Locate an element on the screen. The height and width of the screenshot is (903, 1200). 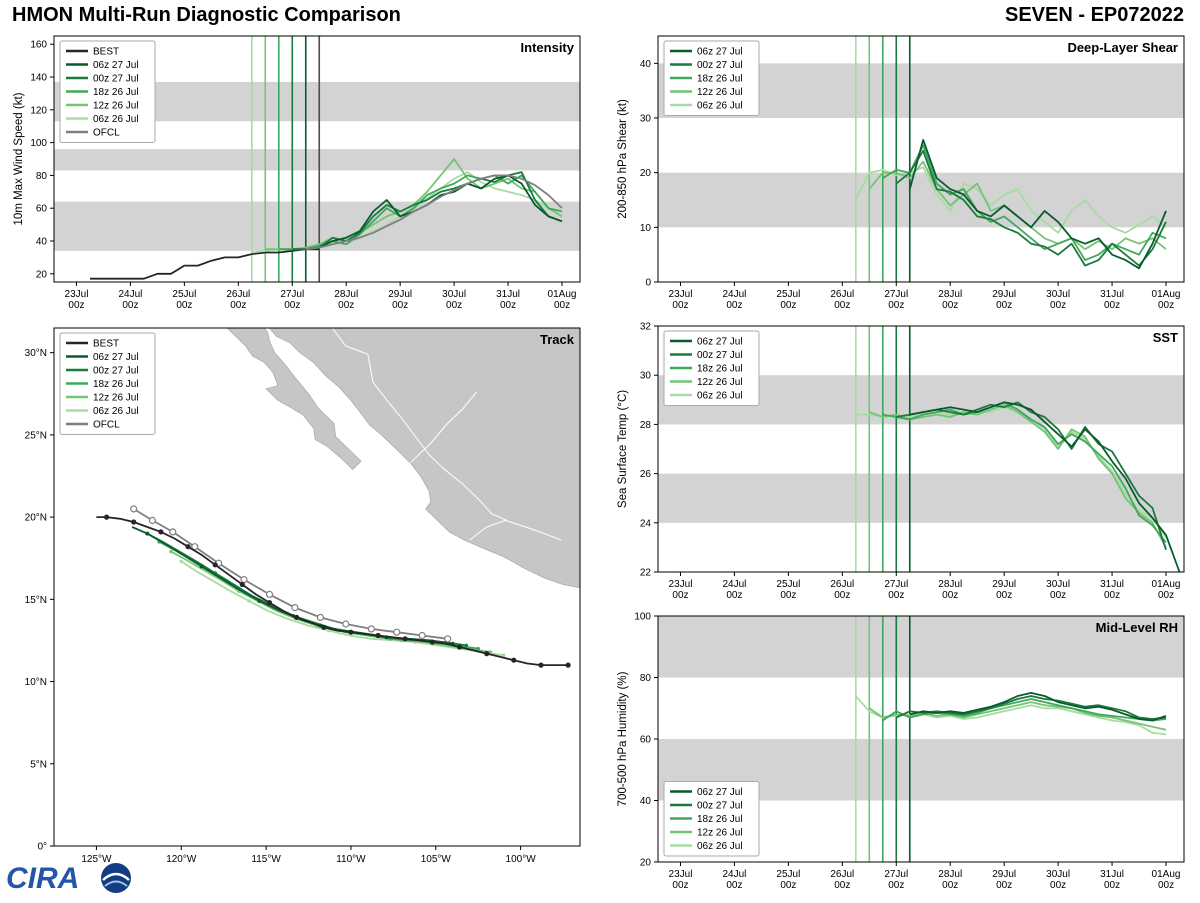
svg-text: 20 is located at coordinates (646, 863).